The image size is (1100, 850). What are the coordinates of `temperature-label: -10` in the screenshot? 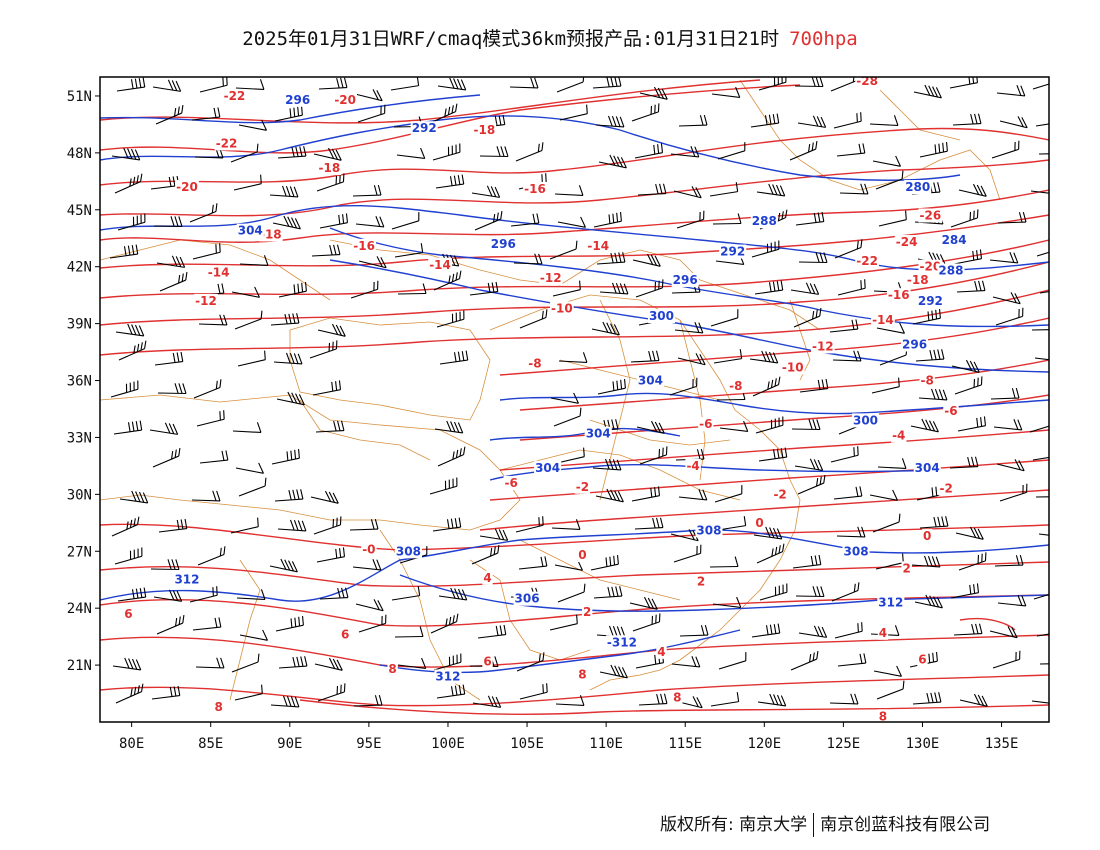 It's located at (793, 367).